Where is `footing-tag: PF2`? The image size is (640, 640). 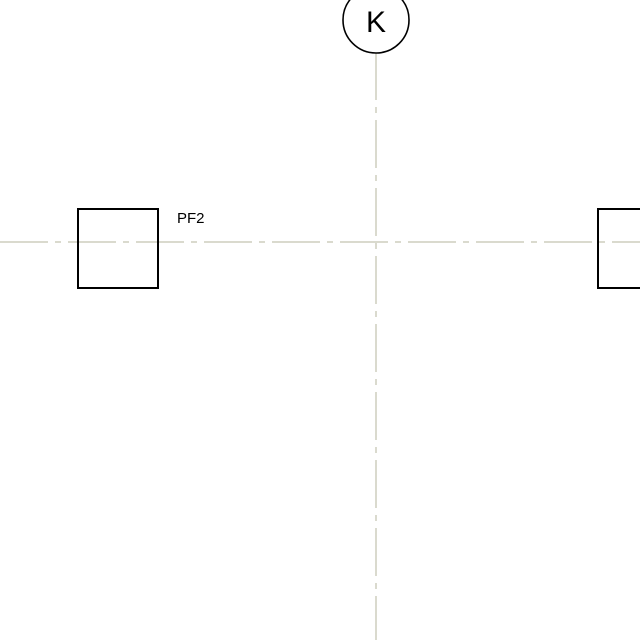 footing-tag: PF2 is located at coordinates (191, 218).